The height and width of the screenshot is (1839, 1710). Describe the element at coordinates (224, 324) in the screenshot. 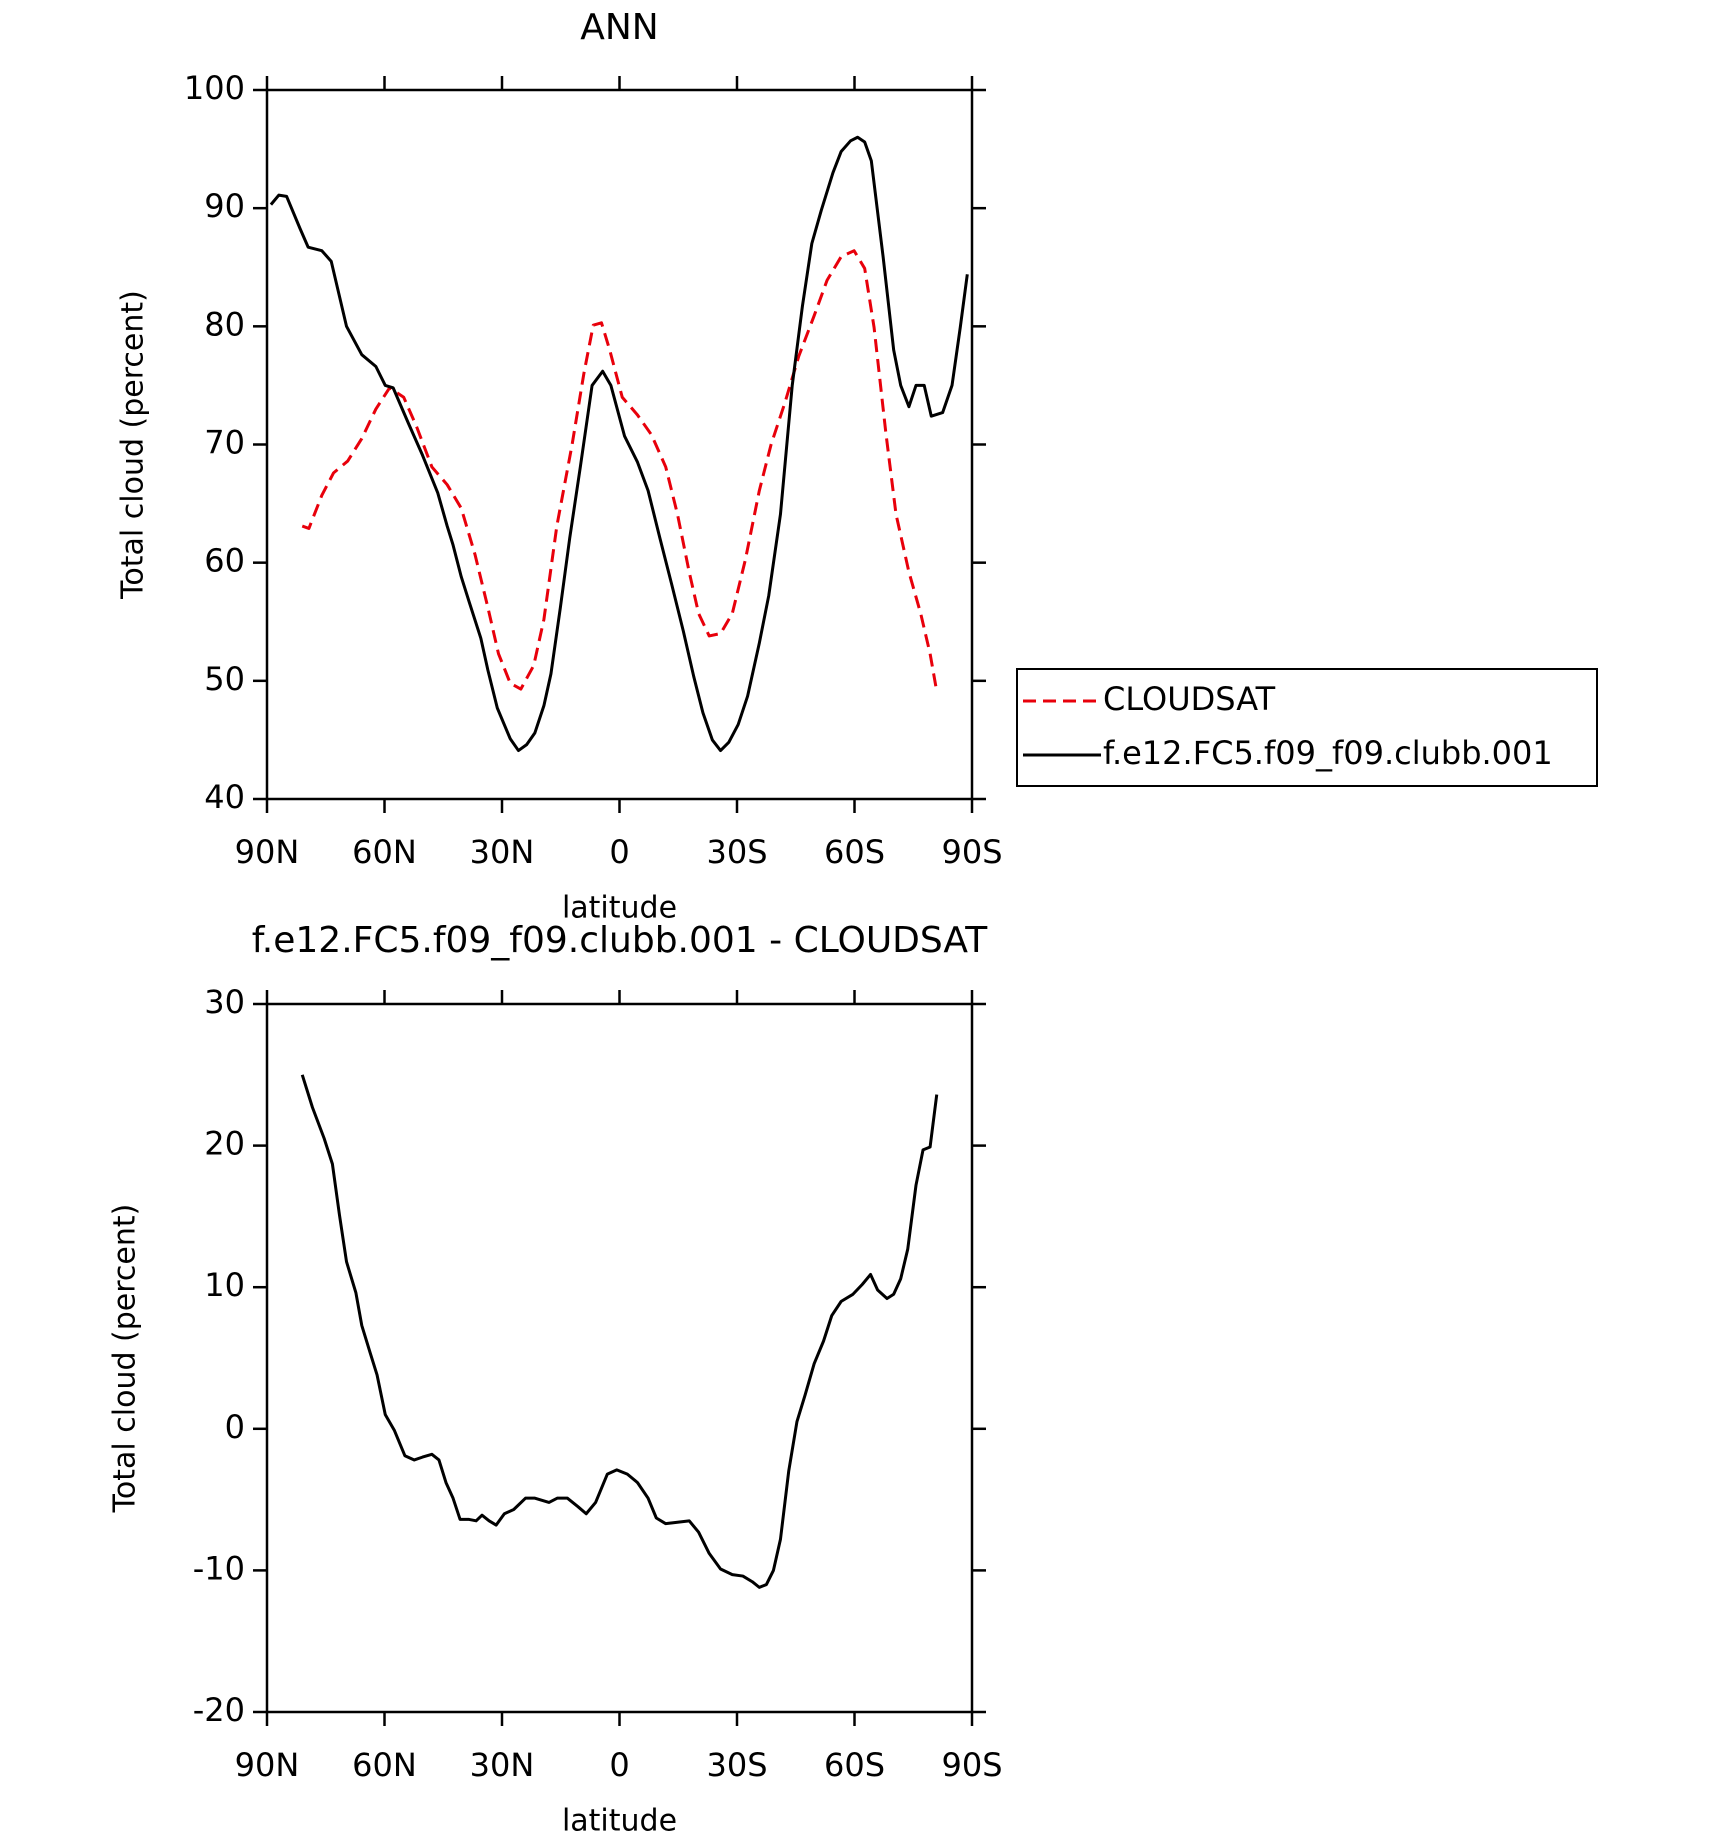

I see `y-tick-label: 80` at that location.